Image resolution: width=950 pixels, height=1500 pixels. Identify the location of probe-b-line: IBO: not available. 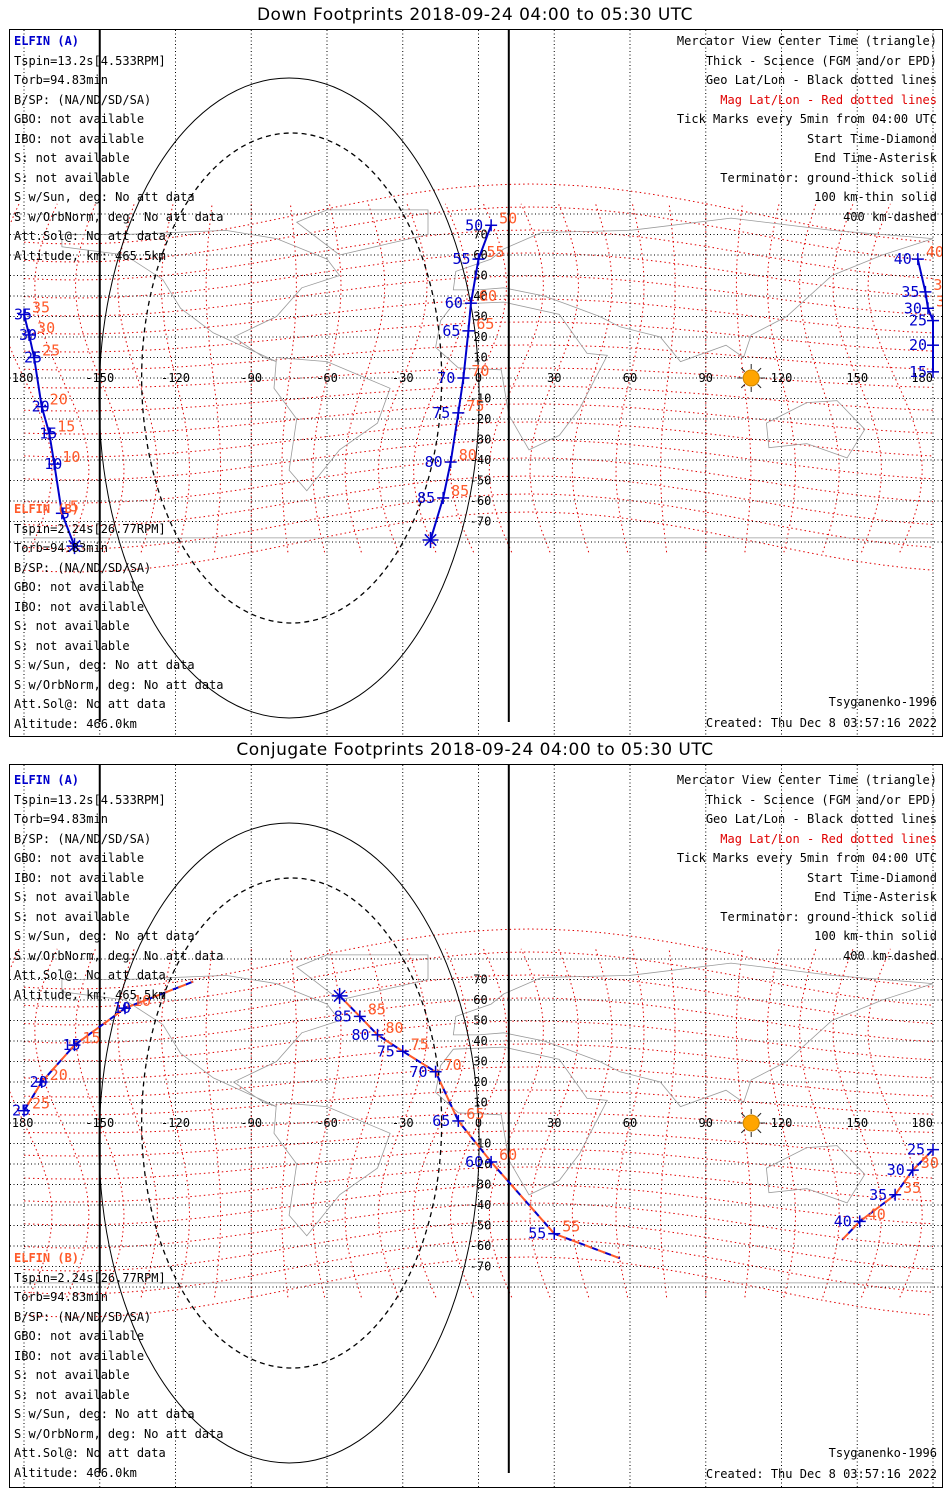
(79, 606).